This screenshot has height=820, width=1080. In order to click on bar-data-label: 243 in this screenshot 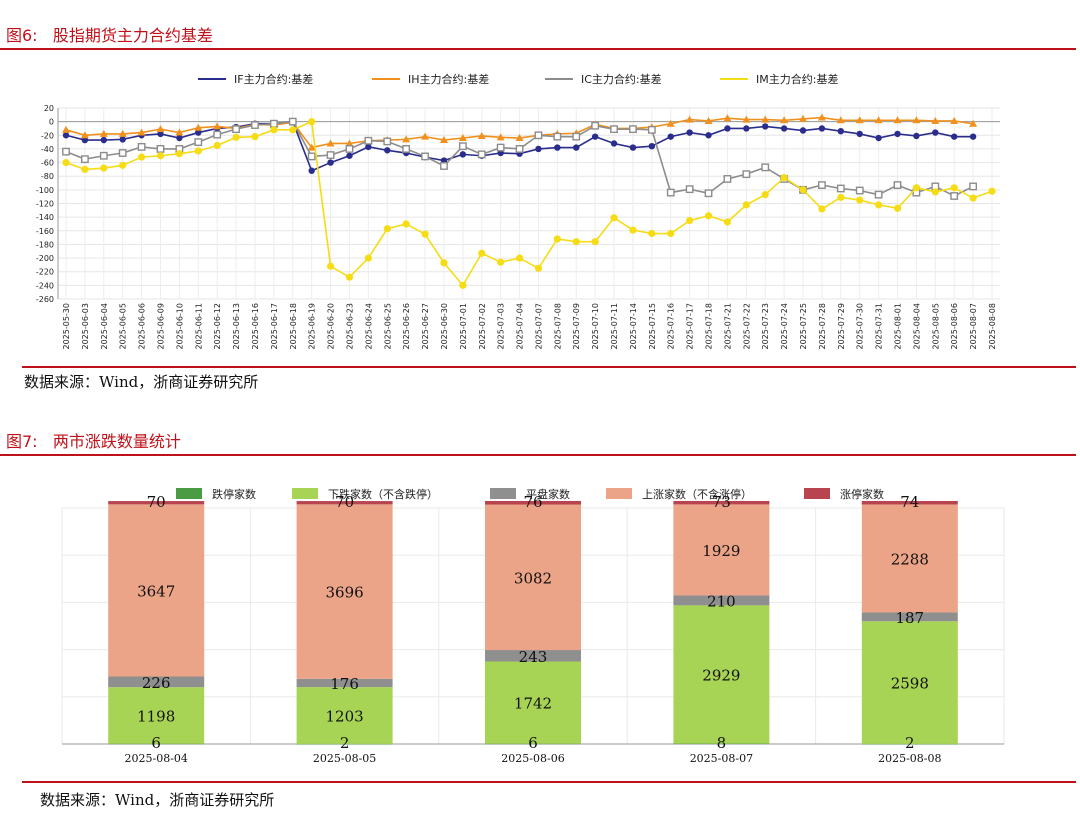, I will do `click(533, 657)`.